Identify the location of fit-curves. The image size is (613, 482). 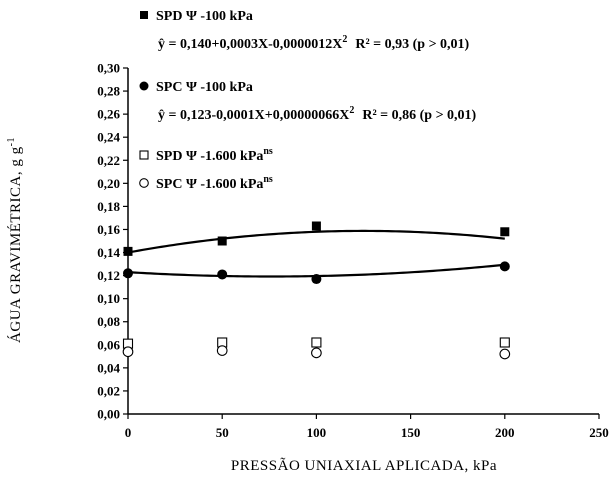
(316, 253).